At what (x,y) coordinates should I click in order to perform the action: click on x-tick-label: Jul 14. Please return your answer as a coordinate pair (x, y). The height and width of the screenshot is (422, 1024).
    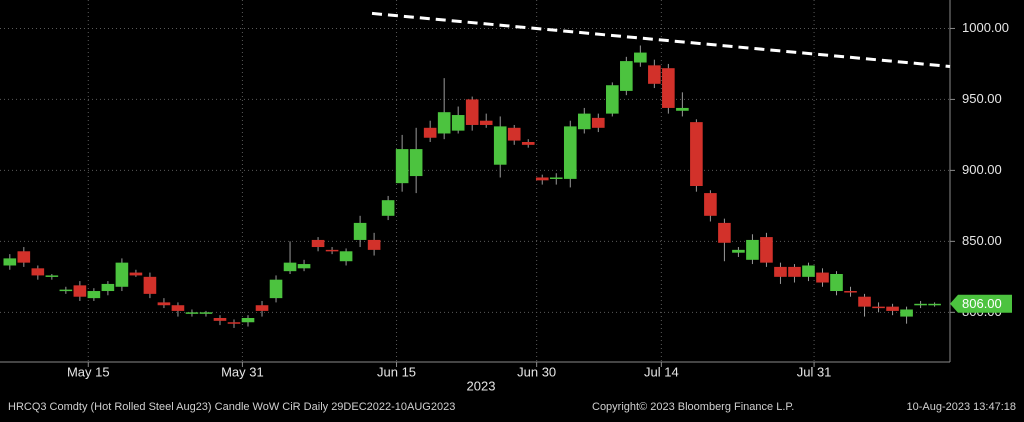
    Looking at the image, I should click on (661, 371).